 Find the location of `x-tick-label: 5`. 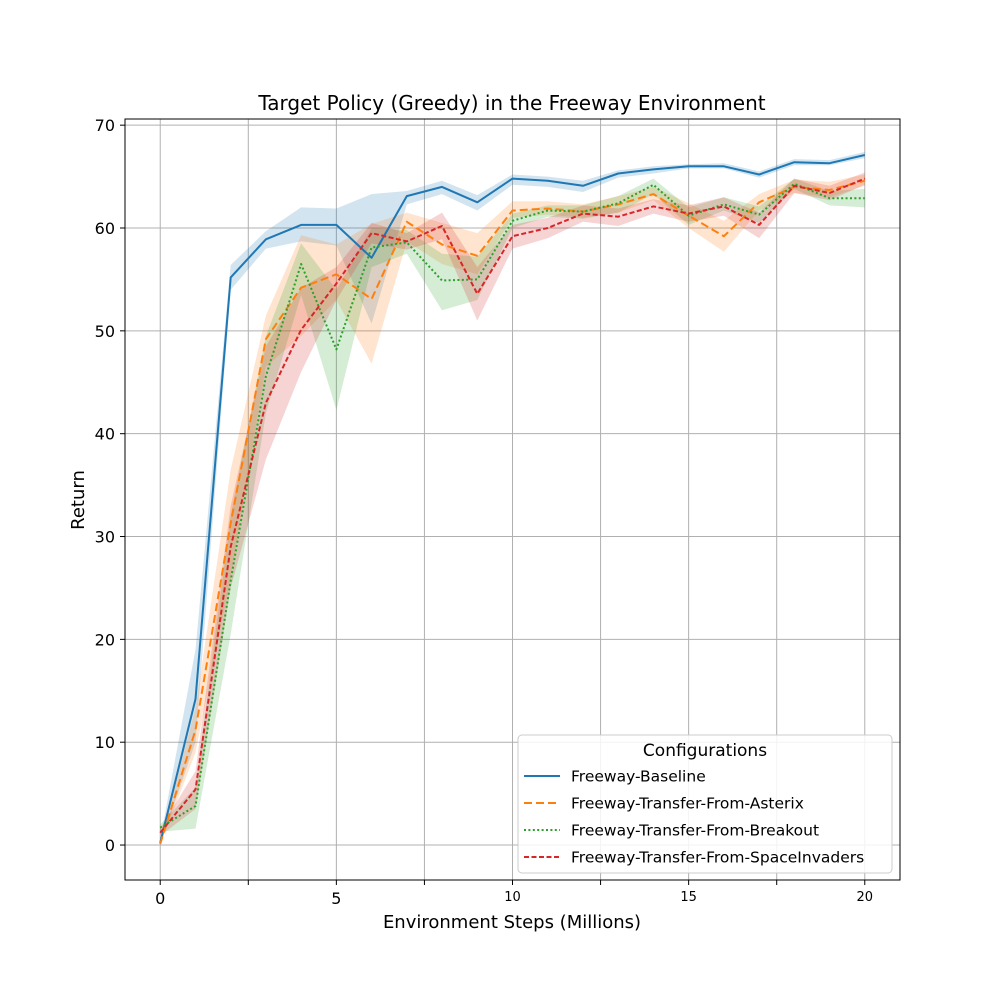

x-tick-label: 5 is located at coordinates (336, 898).